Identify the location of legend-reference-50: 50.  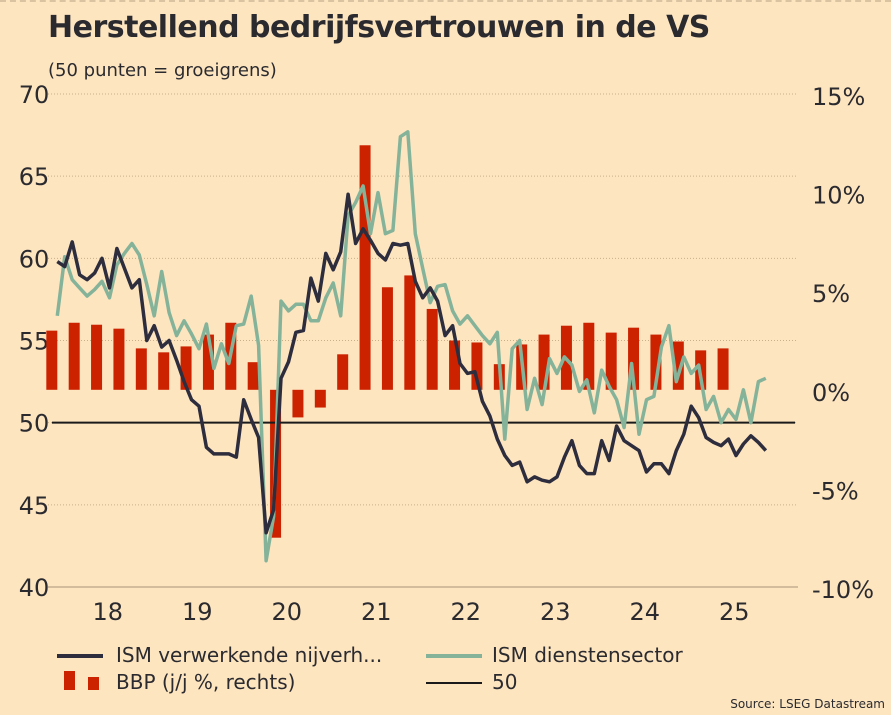
(505, 682).